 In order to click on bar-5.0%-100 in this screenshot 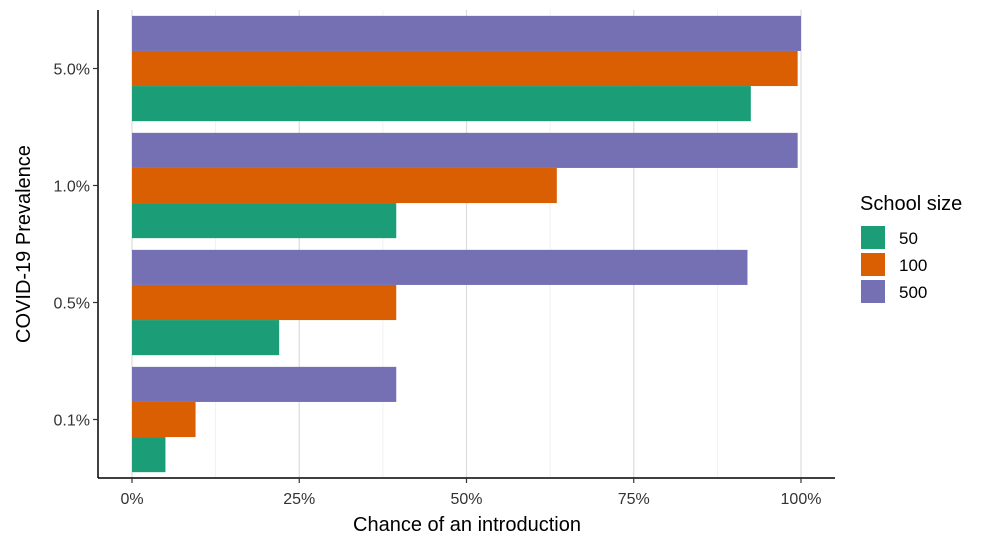, I will do `click(465, 68)`.